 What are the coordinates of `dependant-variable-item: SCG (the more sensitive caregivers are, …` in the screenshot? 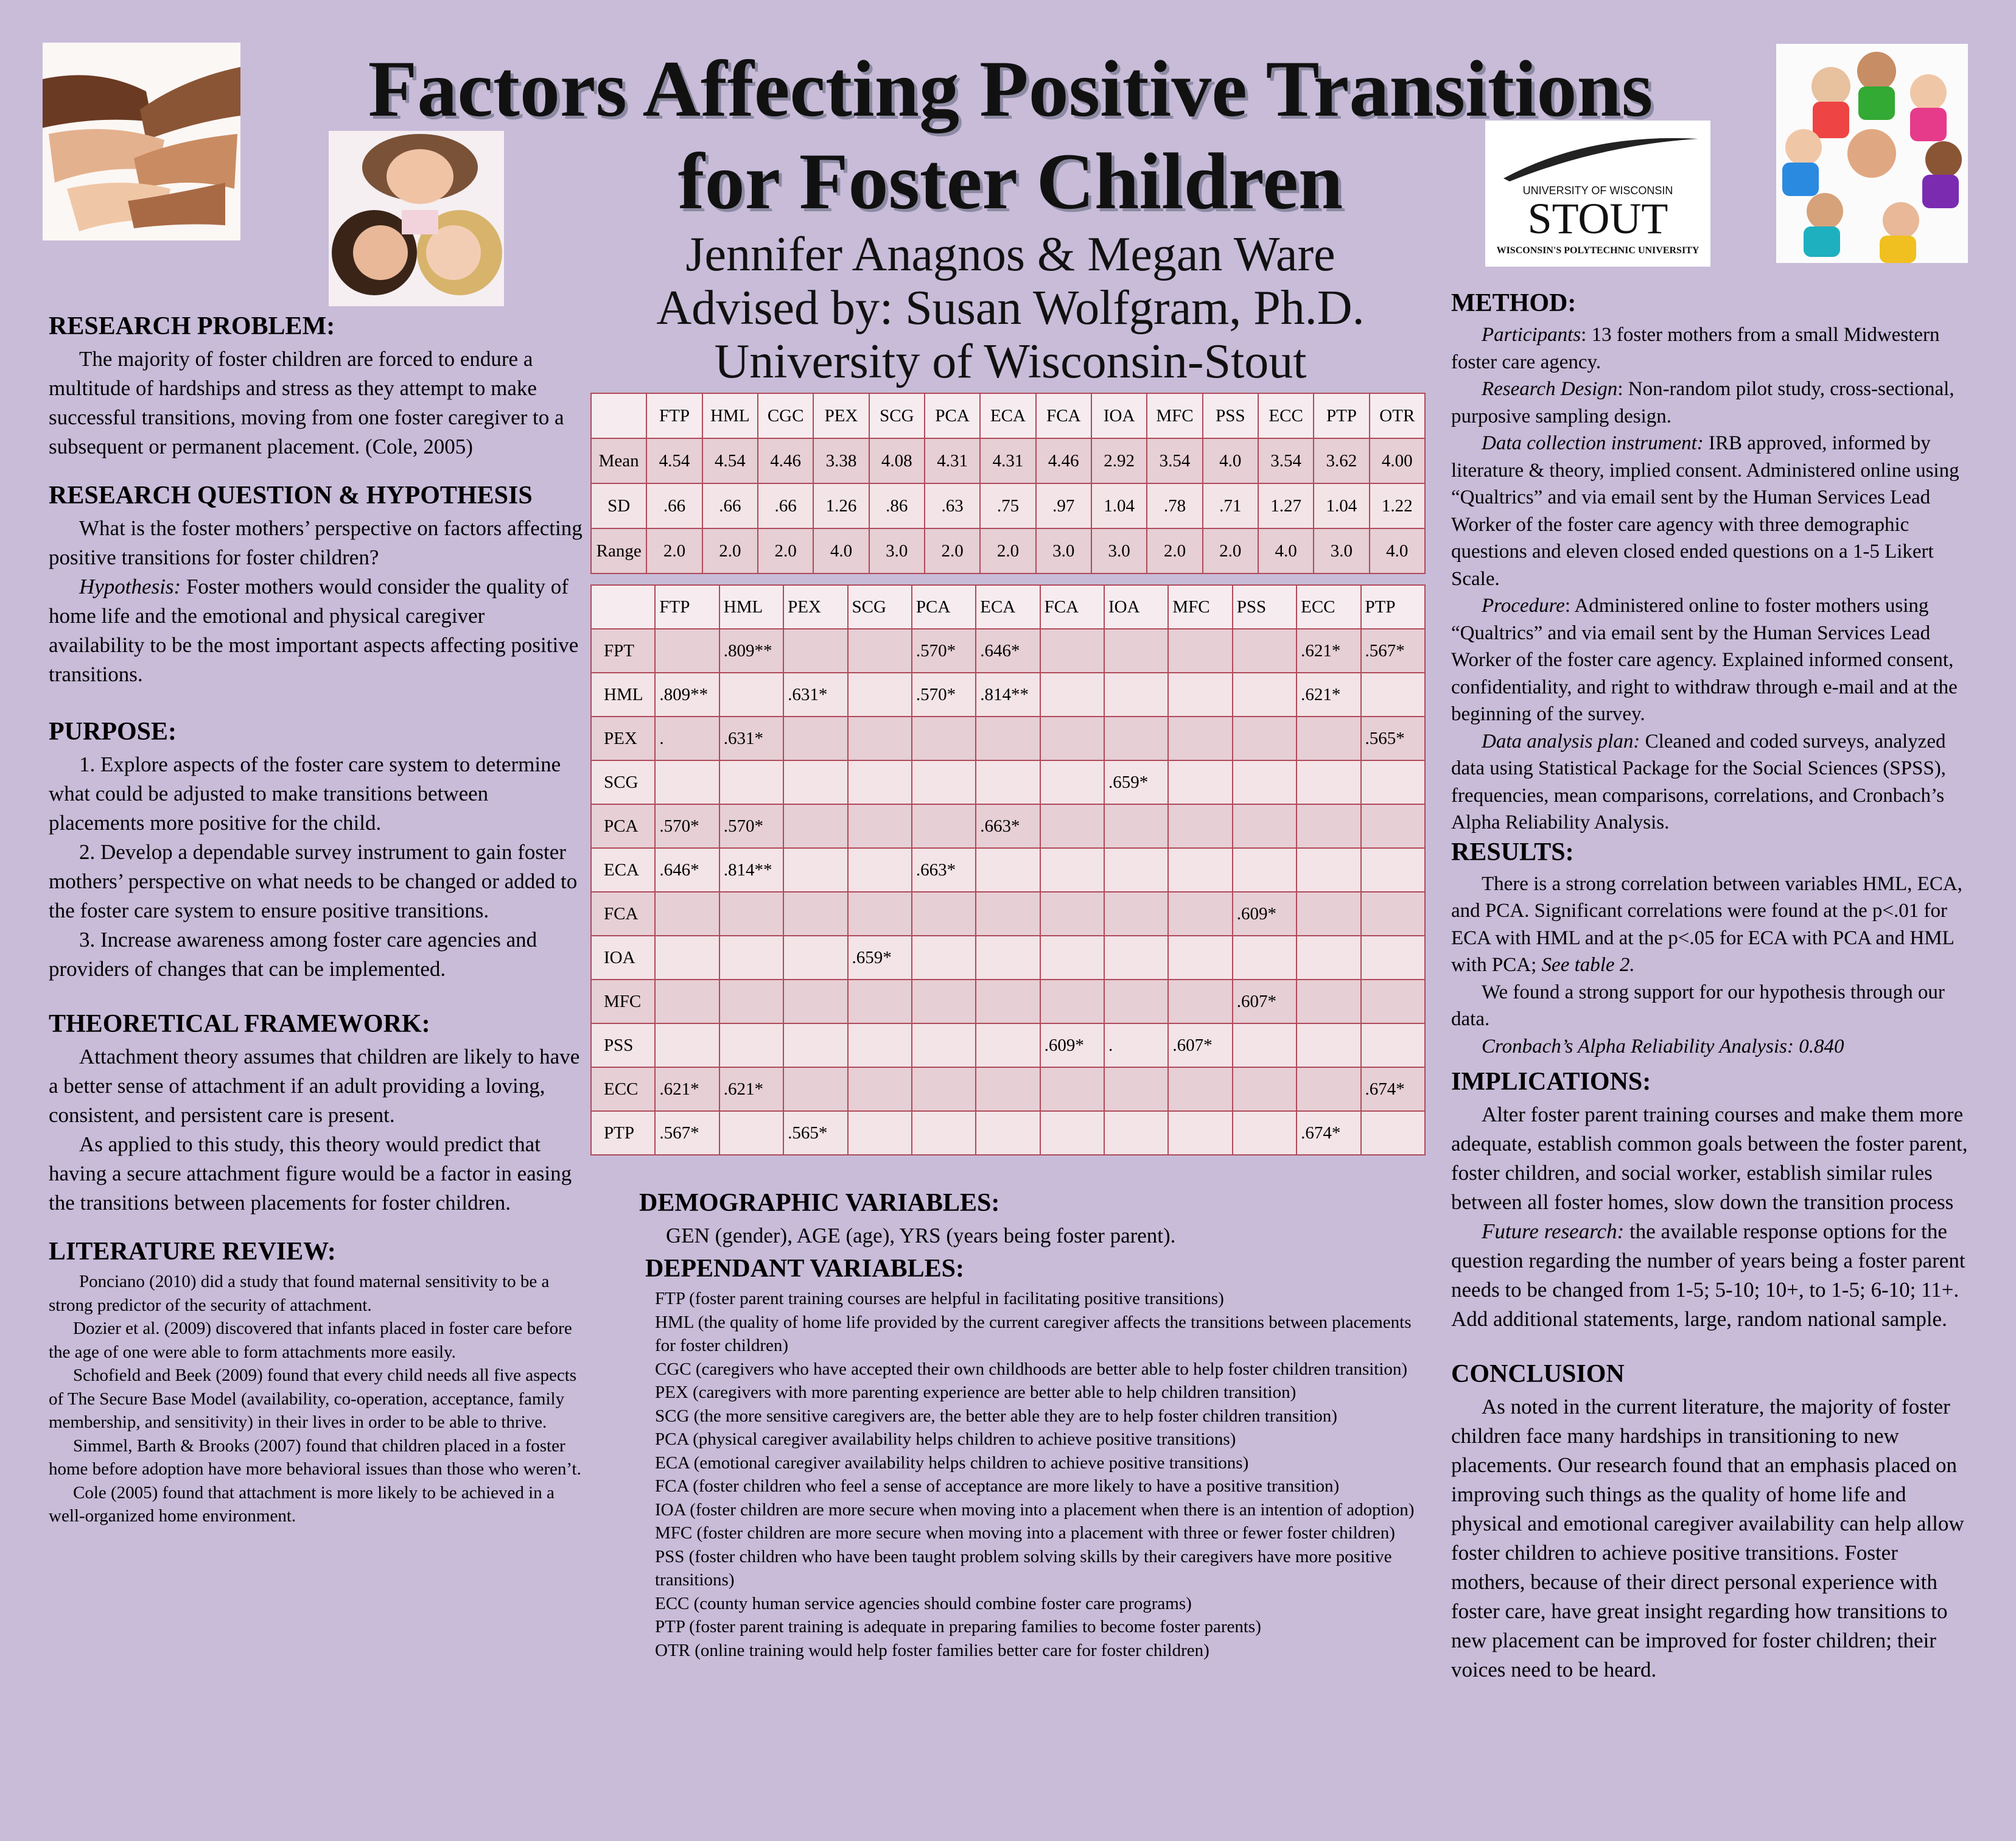 It's located at (996, 1416).